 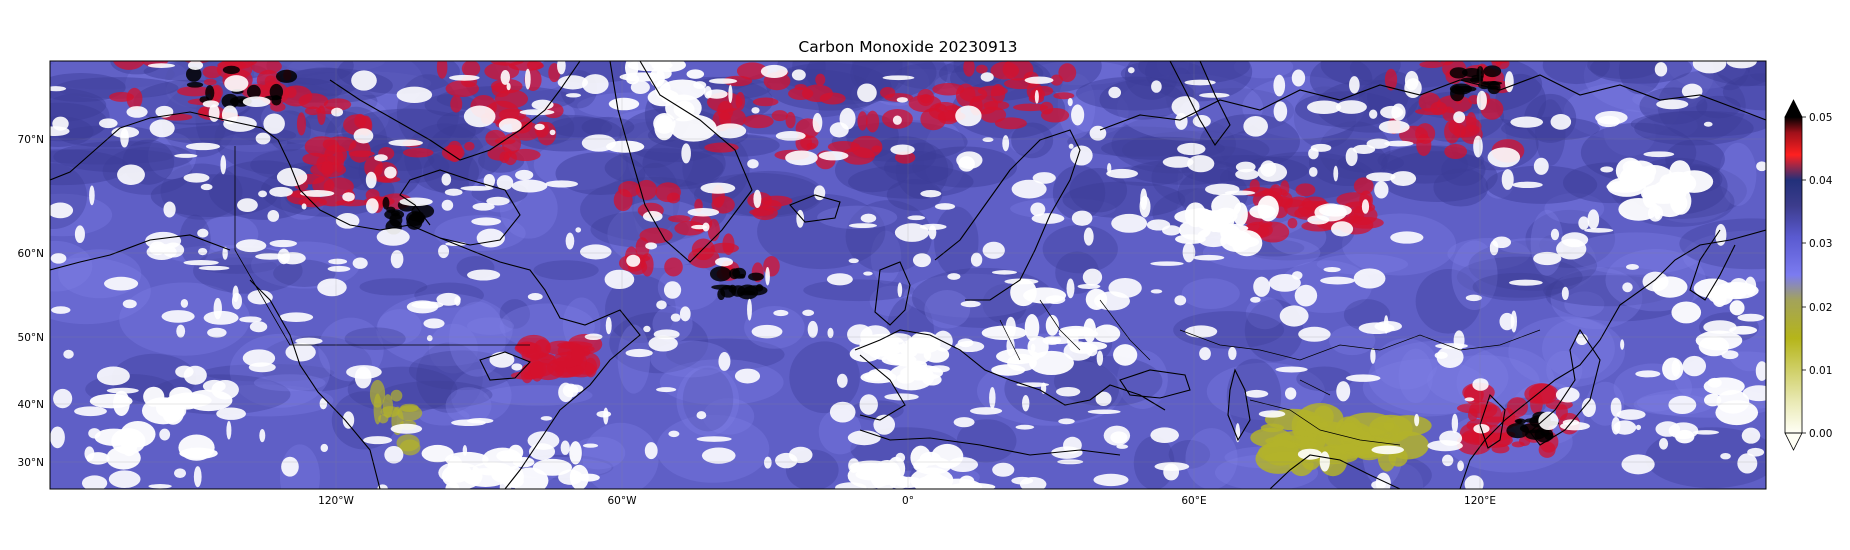 I want to click on lon-tick-label: 0°, so click(x=908, y=501).